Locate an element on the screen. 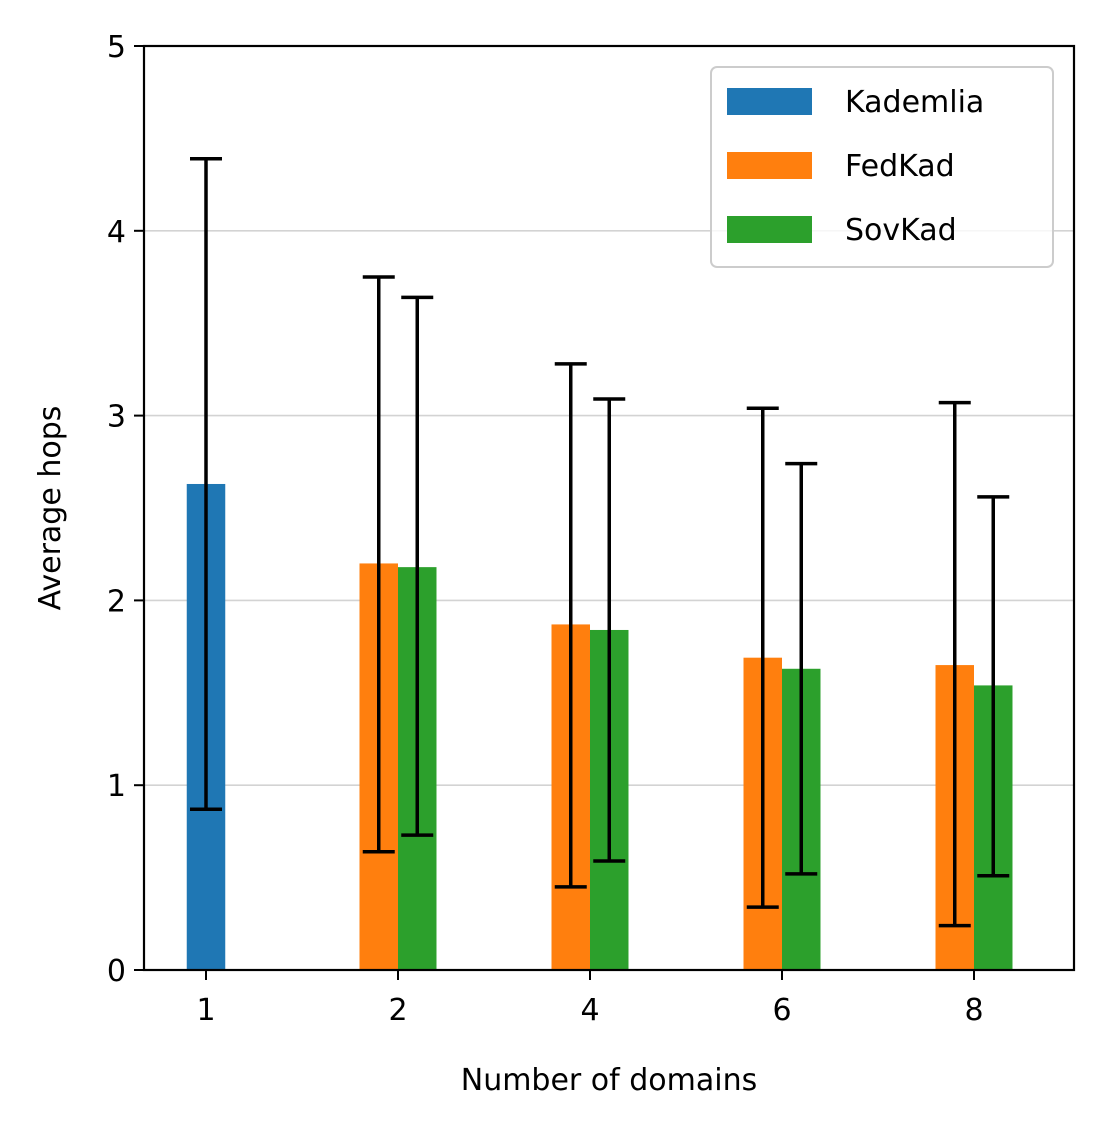  legend-swatch-sovkad is located at coordinates (769, 229).